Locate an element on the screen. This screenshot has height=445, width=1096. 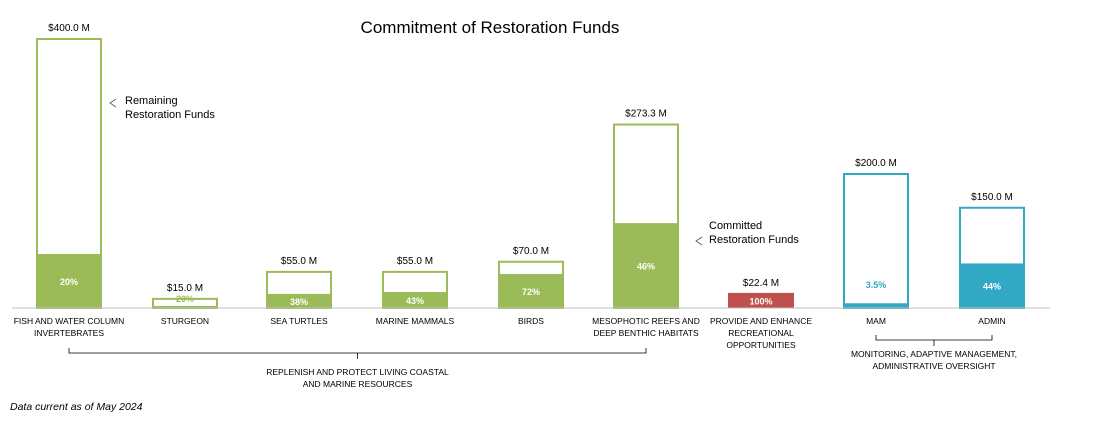
group-label-0-0: REPLENISH AND PROTECT LIVING COASTAL is located at coordinates (357, 372).